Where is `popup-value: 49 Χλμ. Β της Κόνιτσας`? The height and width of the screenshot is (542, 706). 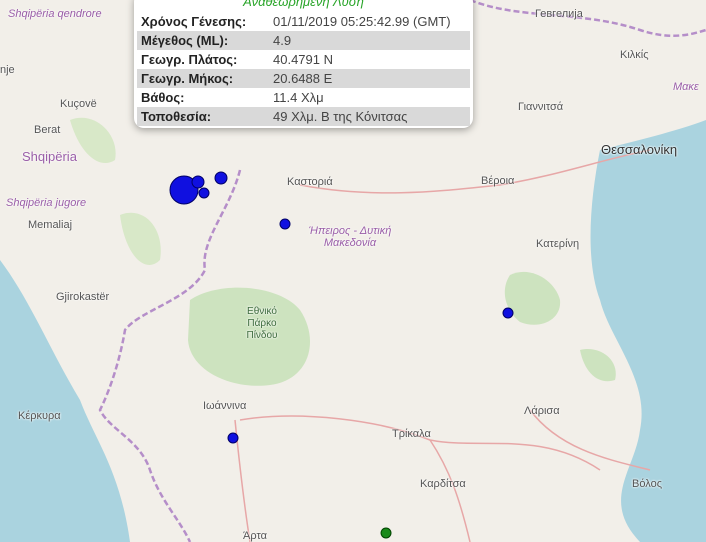 popup-value: 49 Χλμ. Β της Κόνιτσας is located at coordinates (369, 116).